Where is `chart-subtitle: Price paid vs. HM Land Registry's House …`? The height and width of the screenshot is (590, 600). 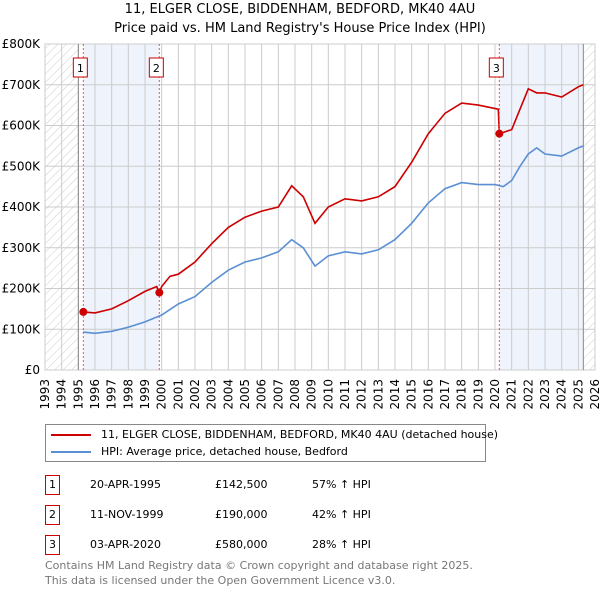 chart-subtitle: Price paid vs. HM Land Registry's House … is located at coordinates (300, 28).